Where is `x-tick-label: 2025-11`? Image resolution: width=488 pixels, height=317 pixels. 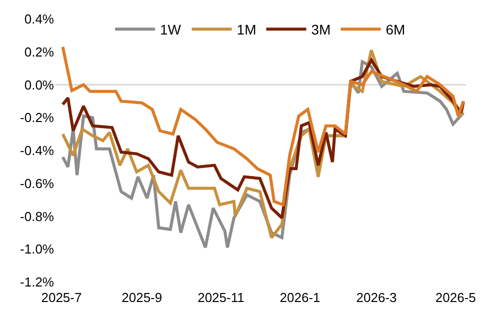
x-tick-label: 2025-11 is located at coordinates (221, 297).